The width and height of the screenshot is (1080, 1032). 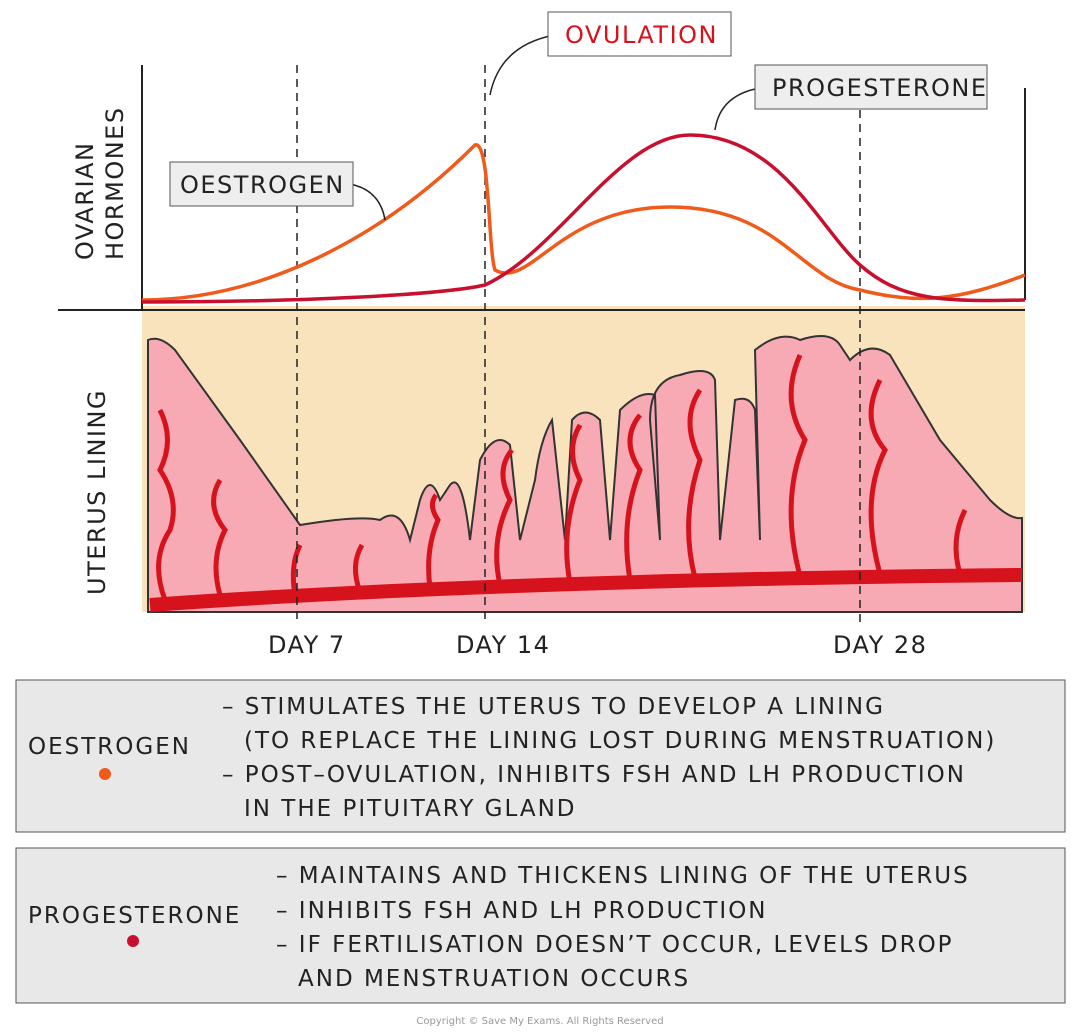 What do you see at coordinates (583, 222) in the screenshot?
I see `oestrogen-curve` at bounding box center [583, 222].